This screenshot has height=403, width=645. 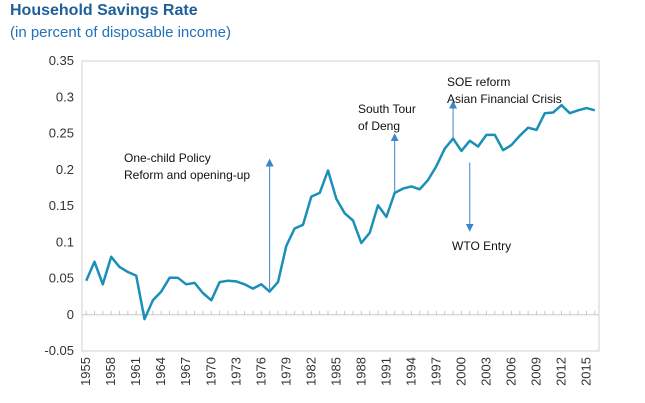 What do you see at coordinates (504, 99) in the screenshot?
I see `annotation-label: Asian Financial Crisis` at bounding box center [504, 99].